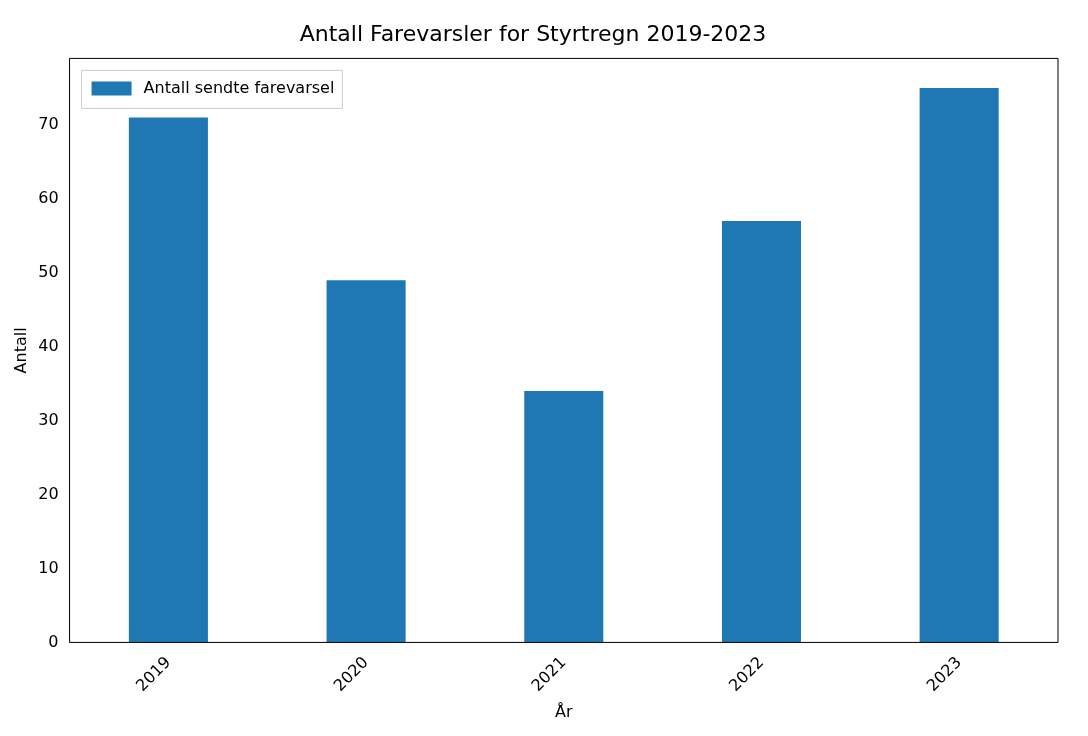  Describe the element at coordinates (533, 33) in the screenshot. I see `chart-title: Antall Farevarsler for Styrtregn 2019-2023` at that location.